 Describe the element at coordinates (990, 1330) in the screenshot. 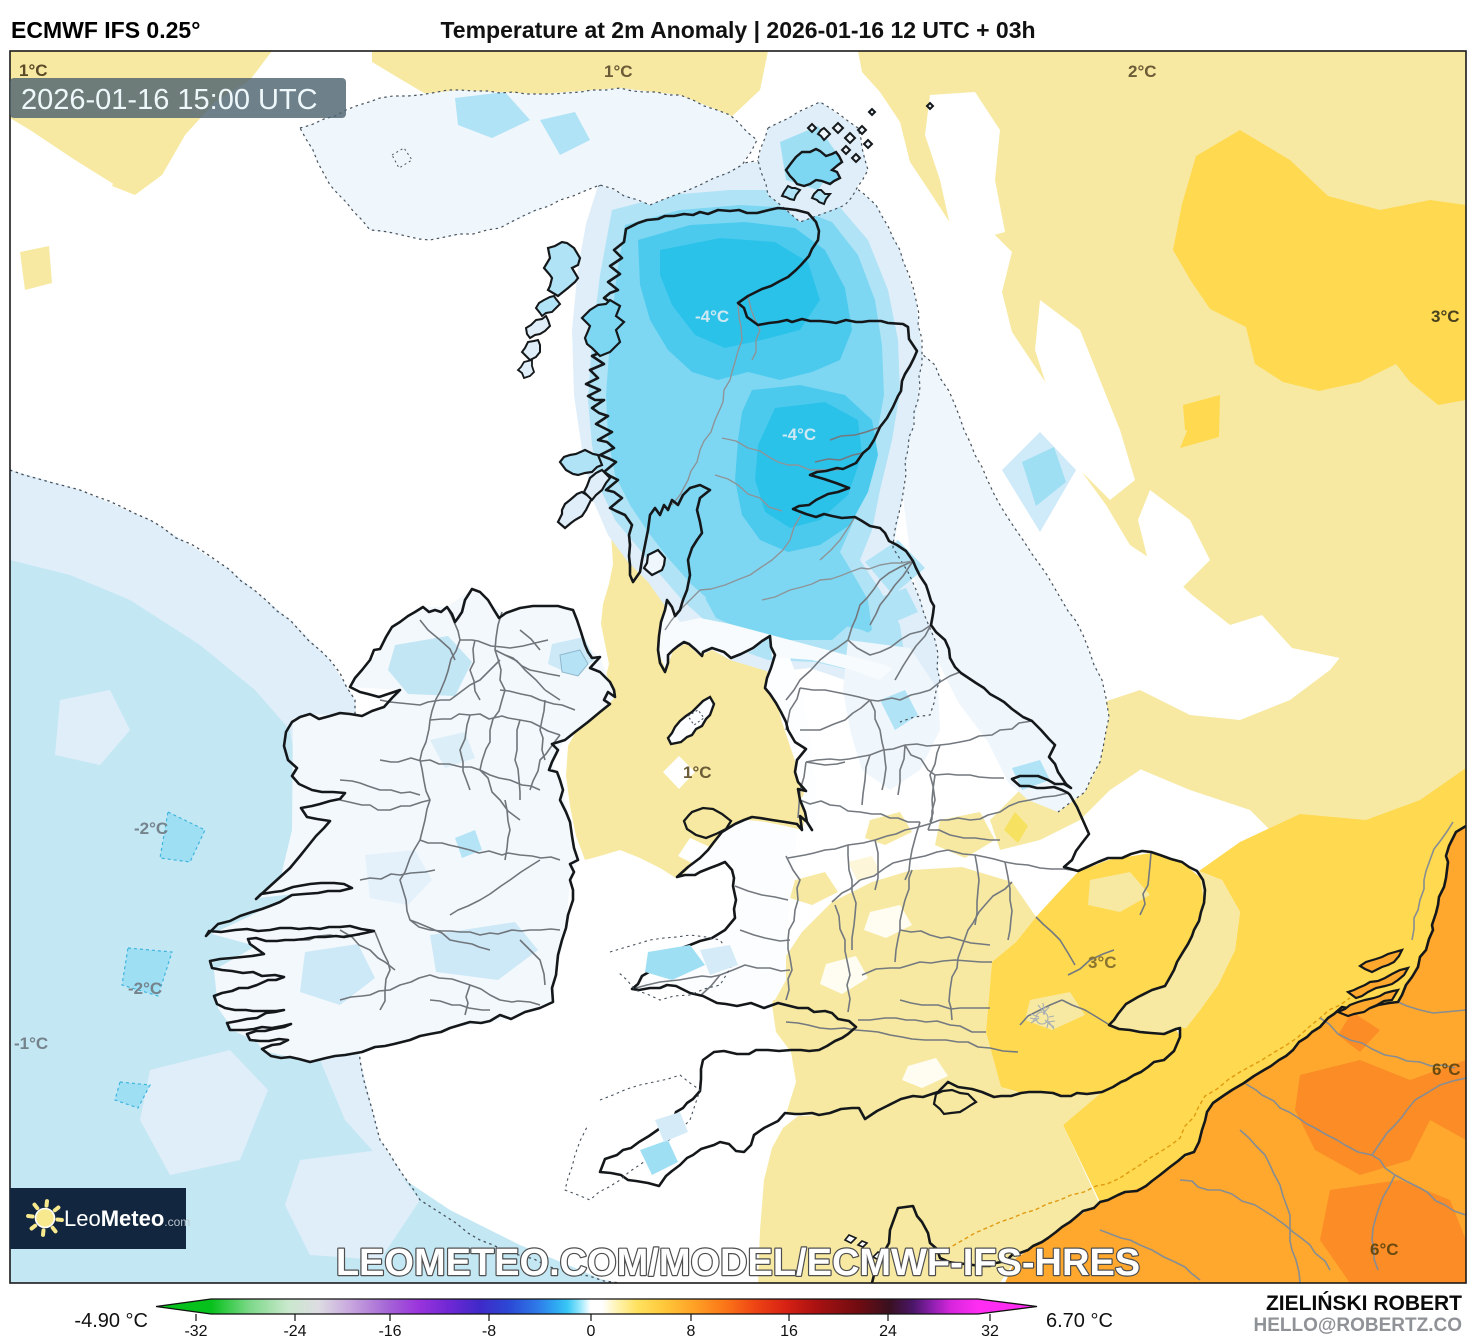

I see `svg-text: 32` at that location.